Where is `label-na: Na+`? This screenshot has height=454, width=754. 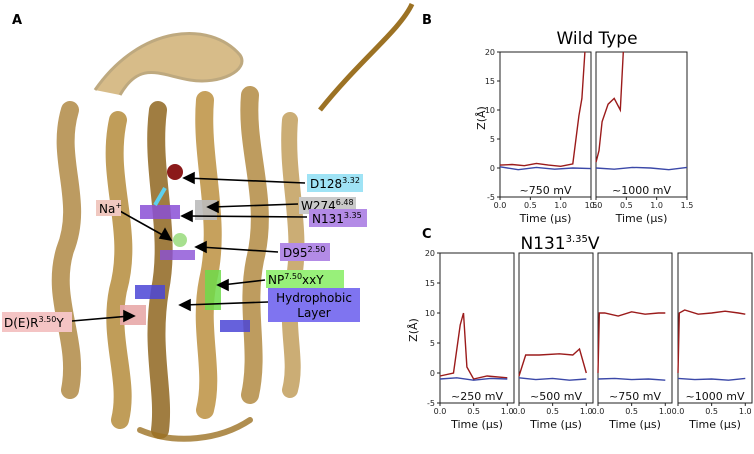
label-na: Na+ is located at coordinates (109, 208).